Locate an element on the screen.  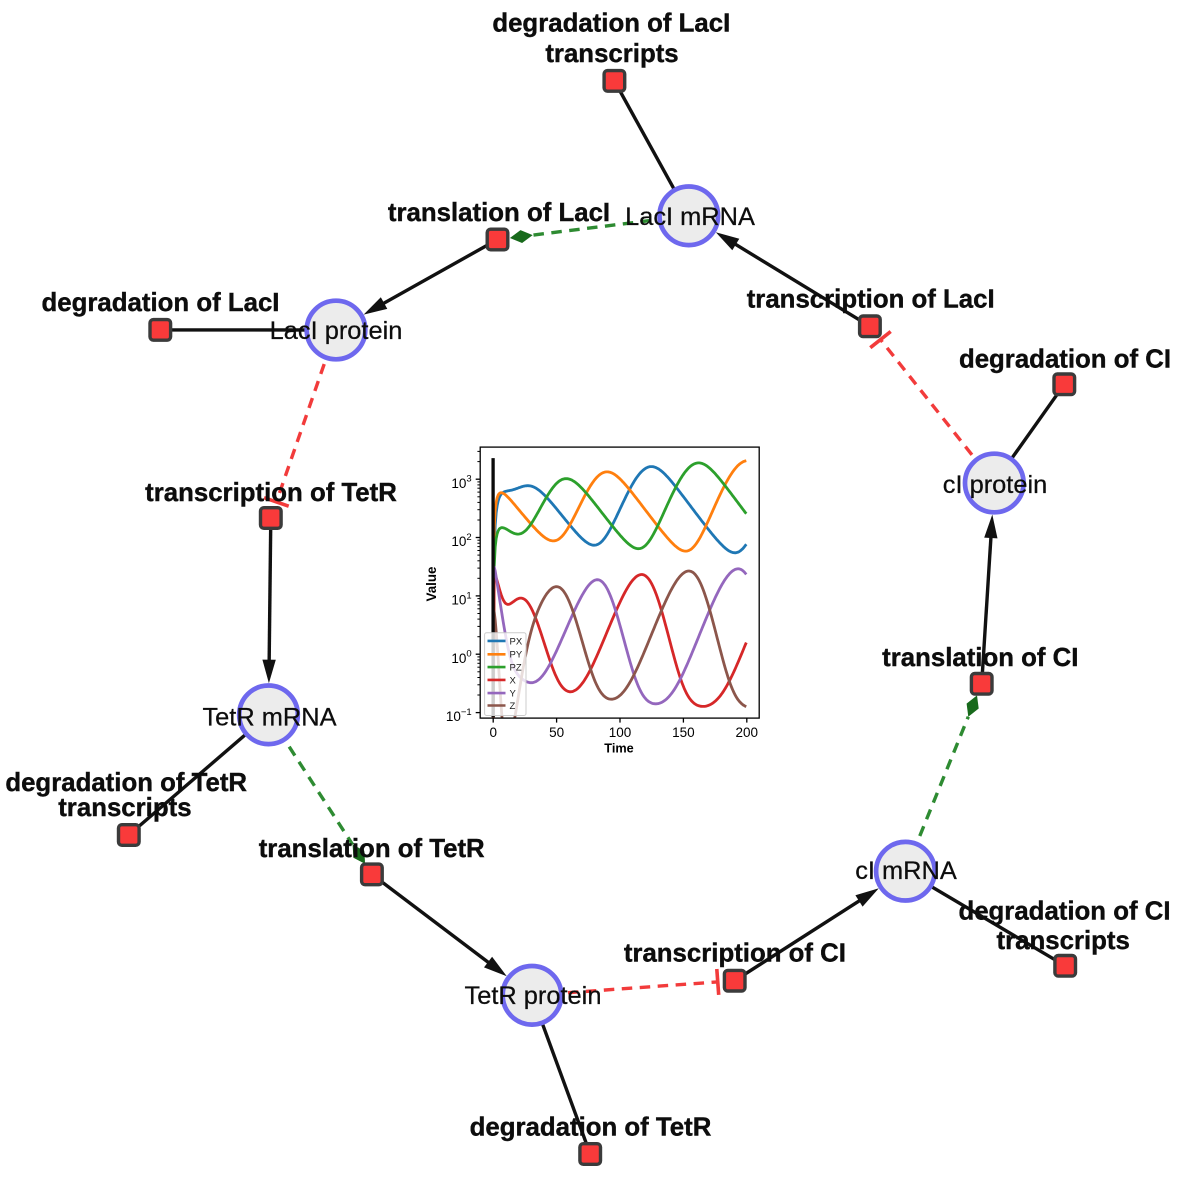
svg-text: 150 is located at coordinates (683, 732).